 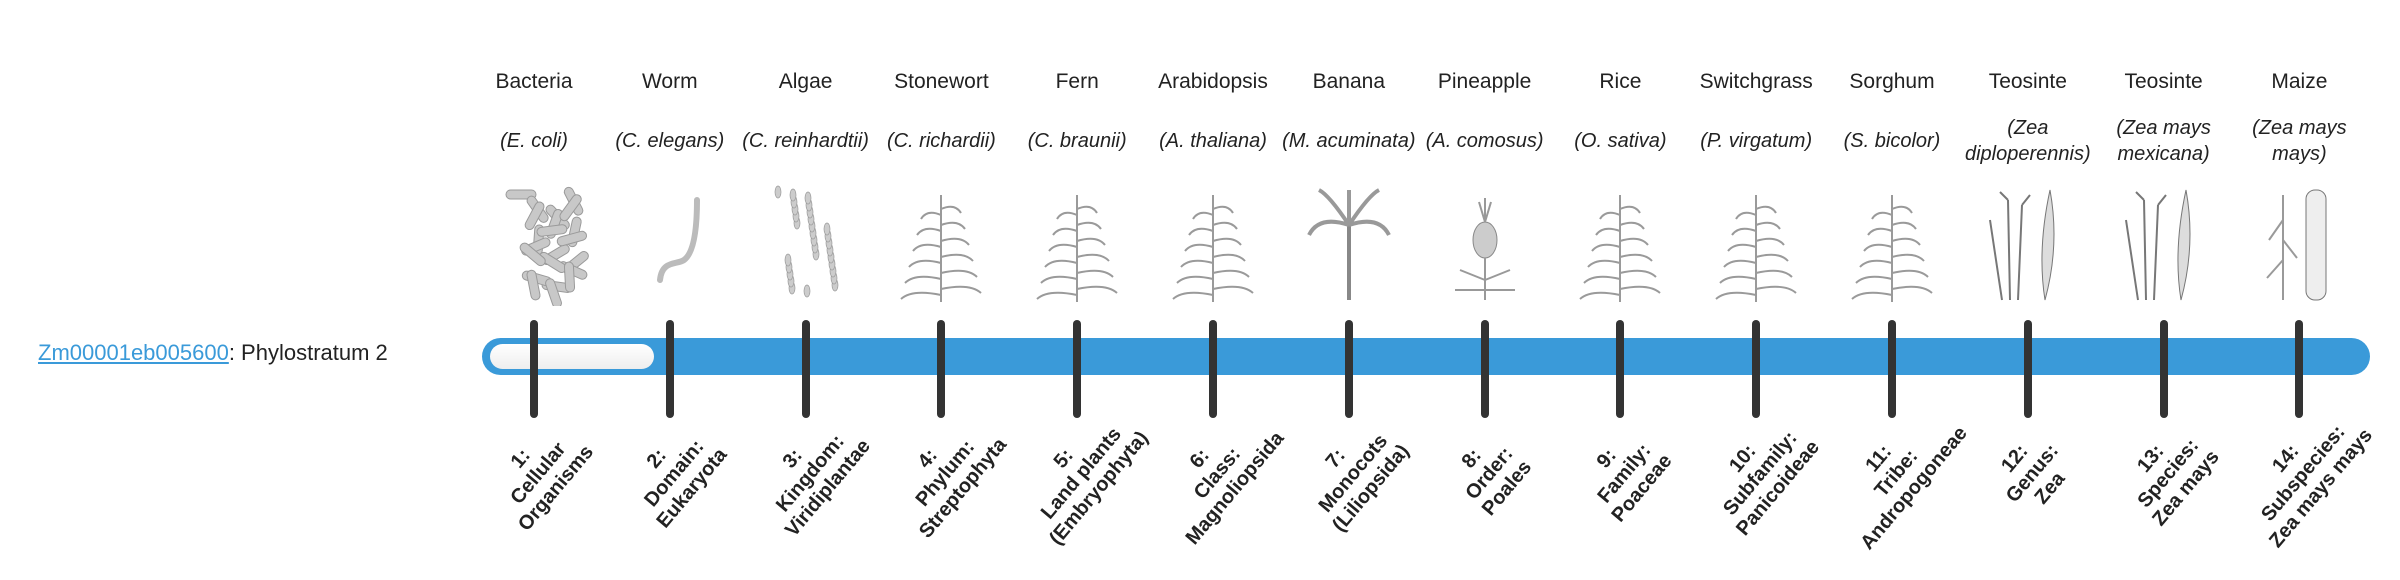 I want to click on stratum-label: 14: Subspecies: Zea mays mays, so click(x=2304, y=473).